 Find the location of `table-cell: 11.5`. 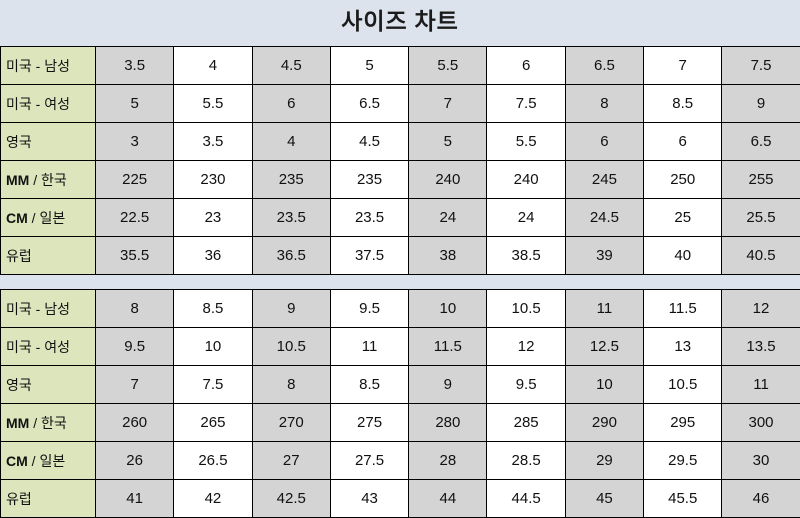

table-cell: 11.5 is located at coordinates (448, 347).